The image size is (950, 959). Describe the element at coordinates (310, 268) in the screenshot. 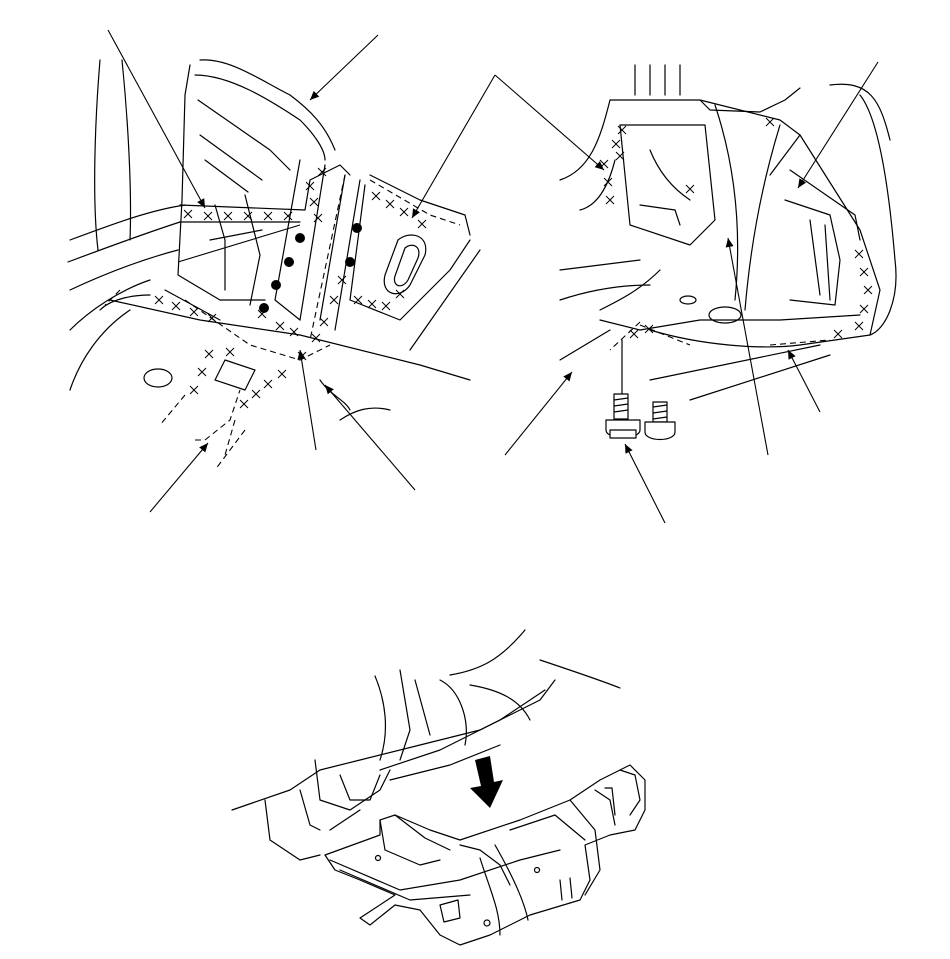

I see `plug-weld-dots` at that location.